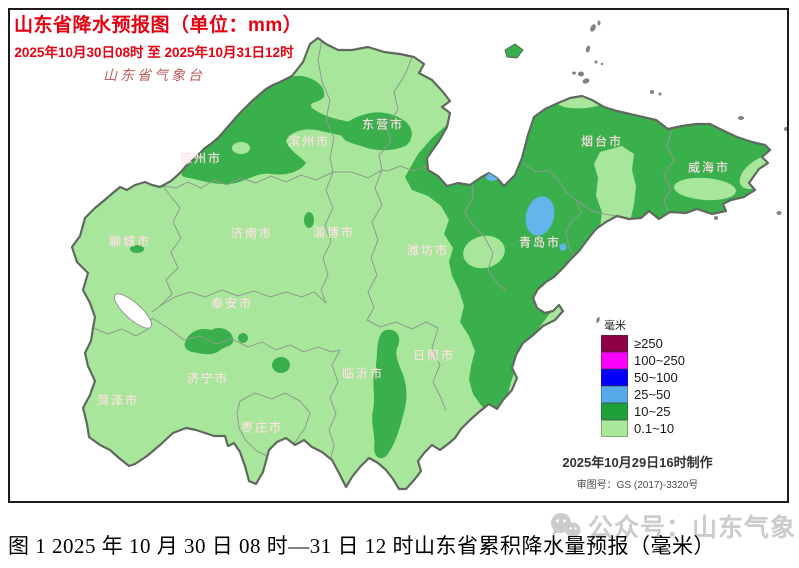 Image resolution: width=799 pixels, height=568 pixels. I want to click on watermark: 公众号：山东气象, so click(672, 526).